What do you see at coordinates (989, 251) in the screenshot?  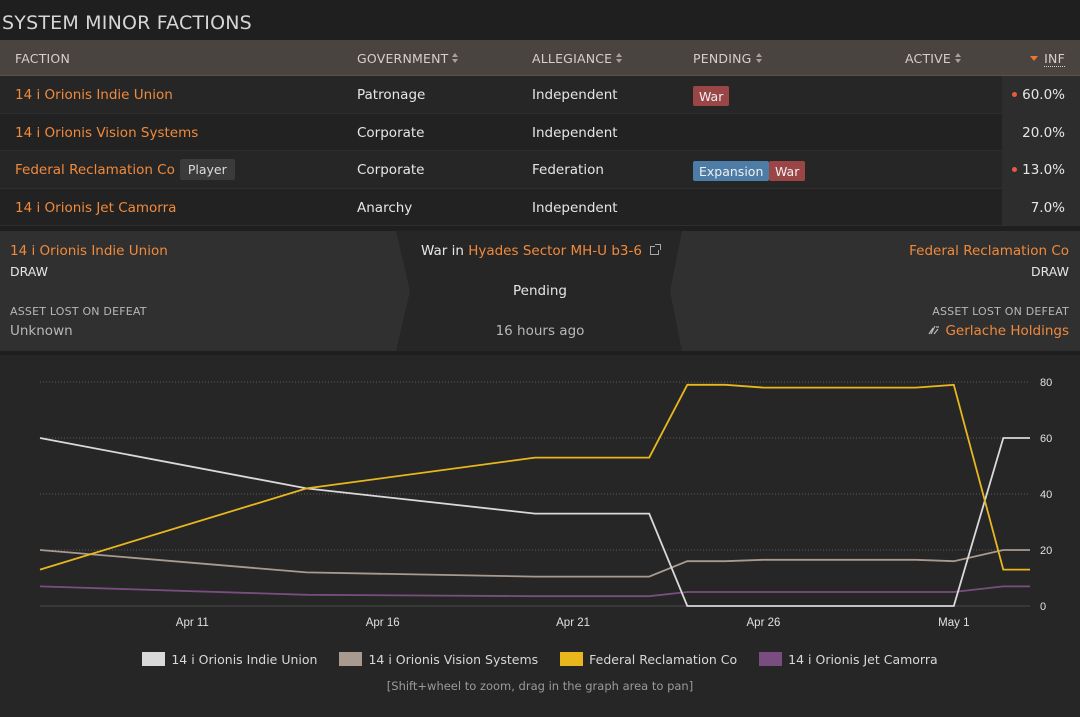 I see `conflict-faction-right: Federal Reclamation Co` at bounding box center [989, 251].